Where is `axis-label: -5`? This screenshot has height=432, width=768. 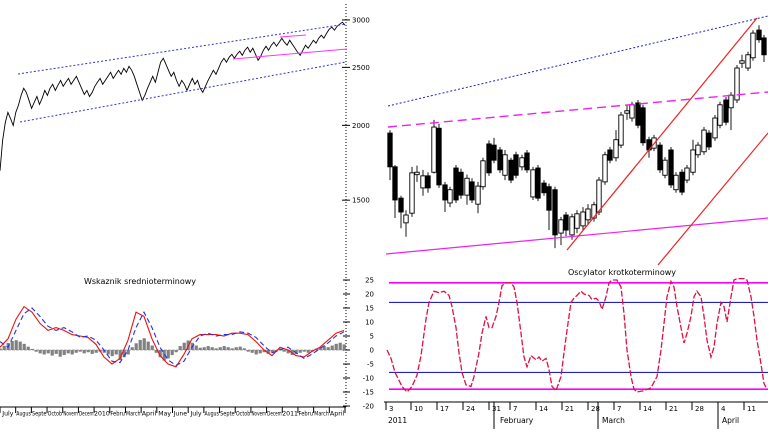
axis-label: -5 is located at coordinates (370, 365).